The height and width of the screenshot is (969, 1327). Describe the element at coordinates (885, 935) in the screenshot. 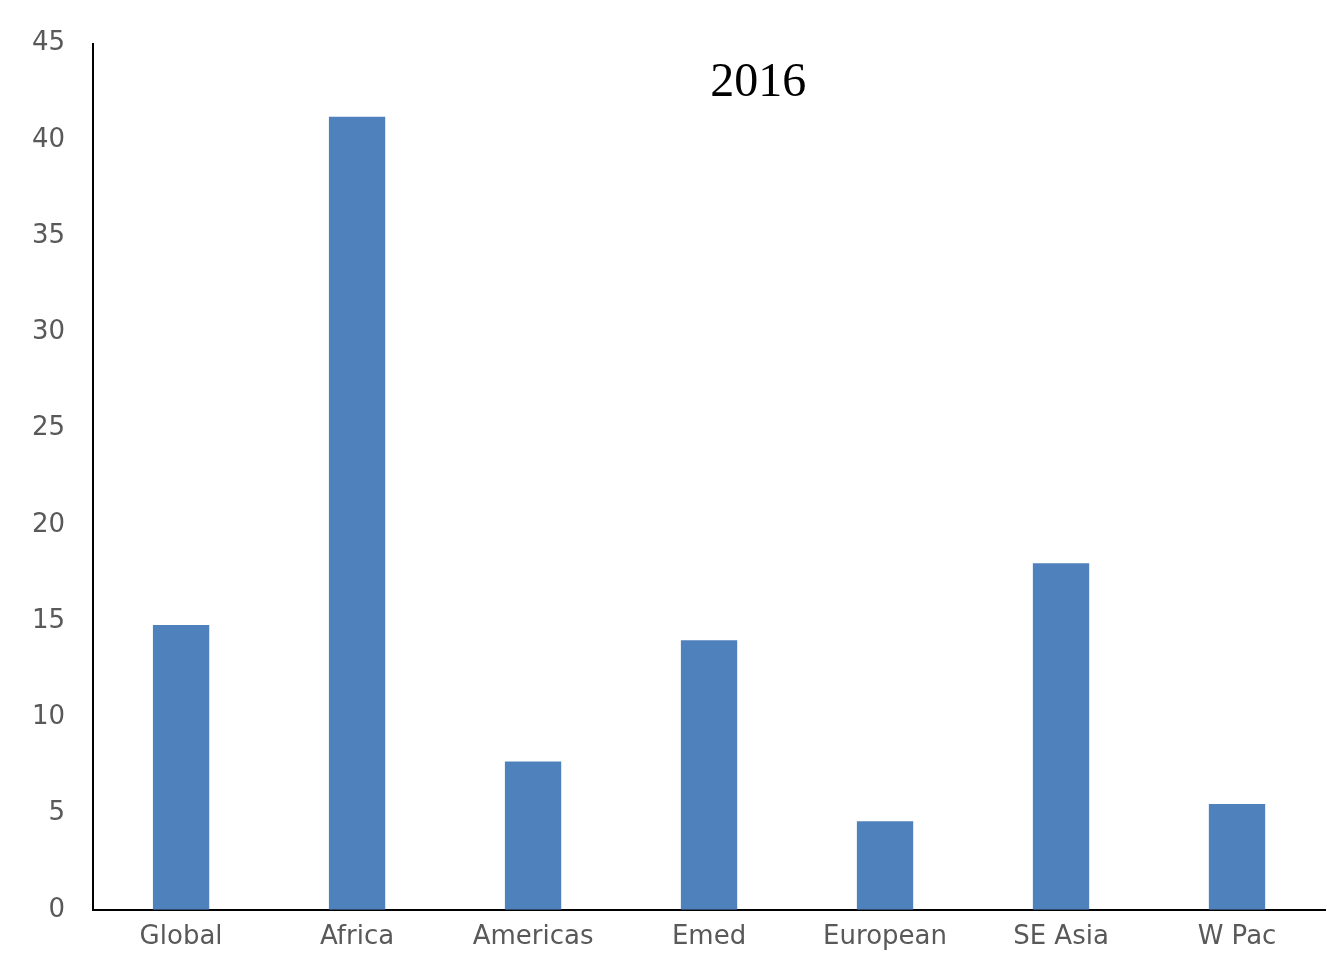

I see `x-tick-label: European` at that location.